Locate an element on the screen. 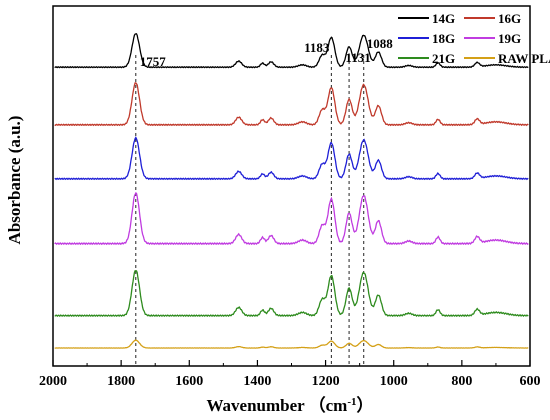  legend-label: 19G is located at coordinates (509, 38).